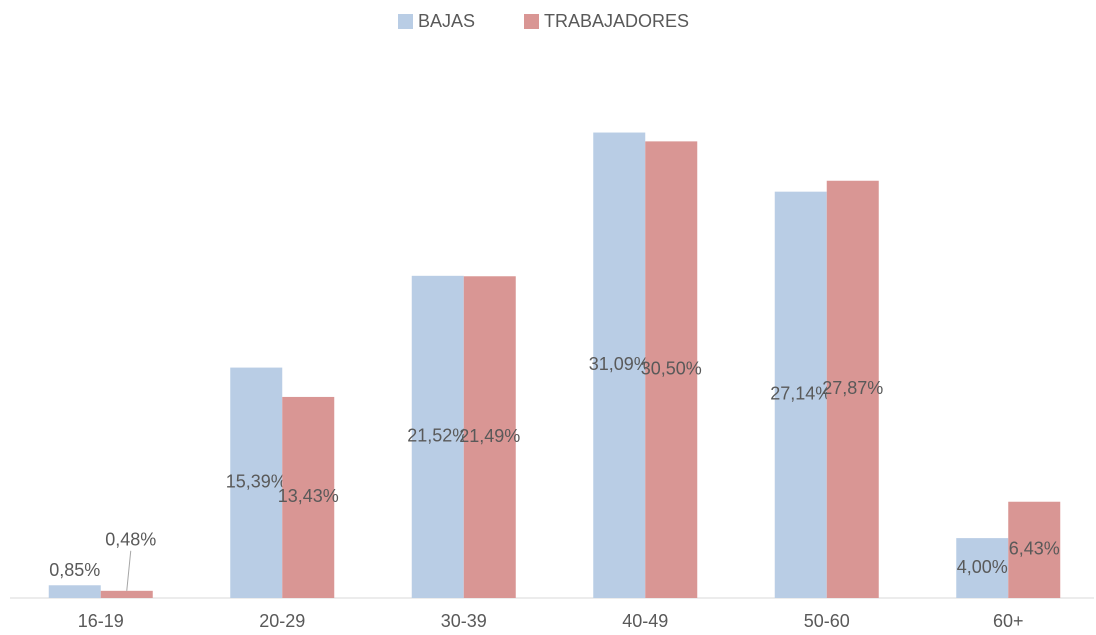 The height and width of the screenshot is (635, 1096). Describe the element at coordinates (74, 570) in the screenshot. I see `data-label: 0,85%` at that location.